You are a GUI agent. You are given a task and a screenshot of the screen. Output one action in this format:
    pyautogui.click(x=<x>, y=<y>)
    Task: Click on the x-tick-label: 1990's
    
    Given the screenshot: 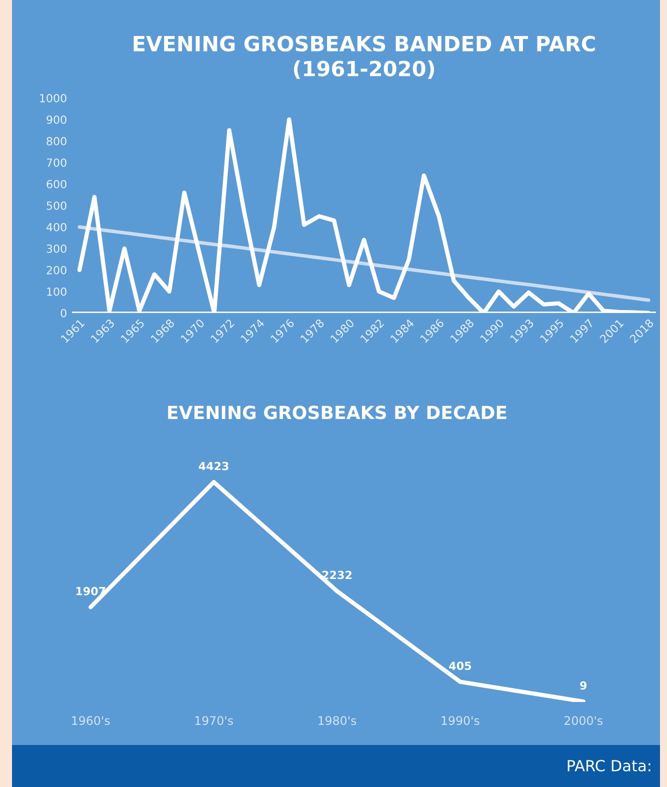 What is the action you would take?
    pyautogui.click(x=461, y=721)
    